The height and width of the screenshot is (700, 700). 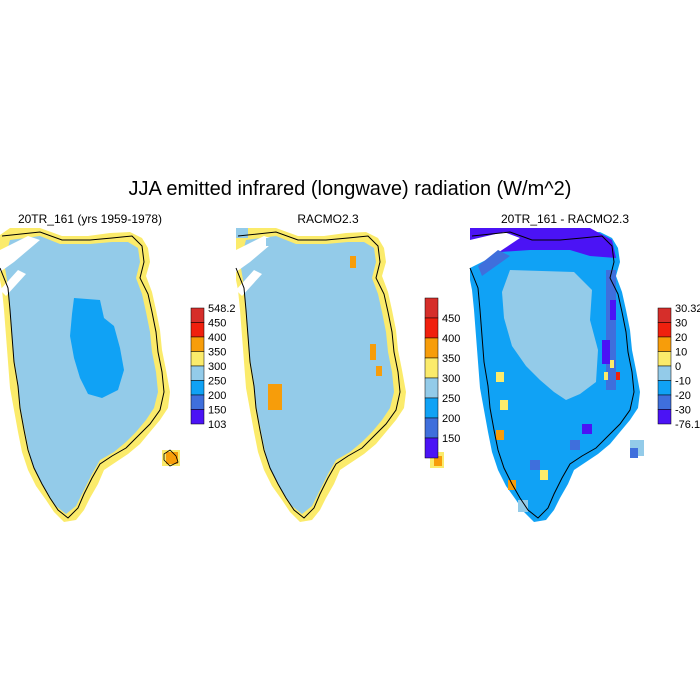 What do you see at coordinates (550, 335) in the screenshot?
I see `interior-near-zero` at bounding box center [550, 335].